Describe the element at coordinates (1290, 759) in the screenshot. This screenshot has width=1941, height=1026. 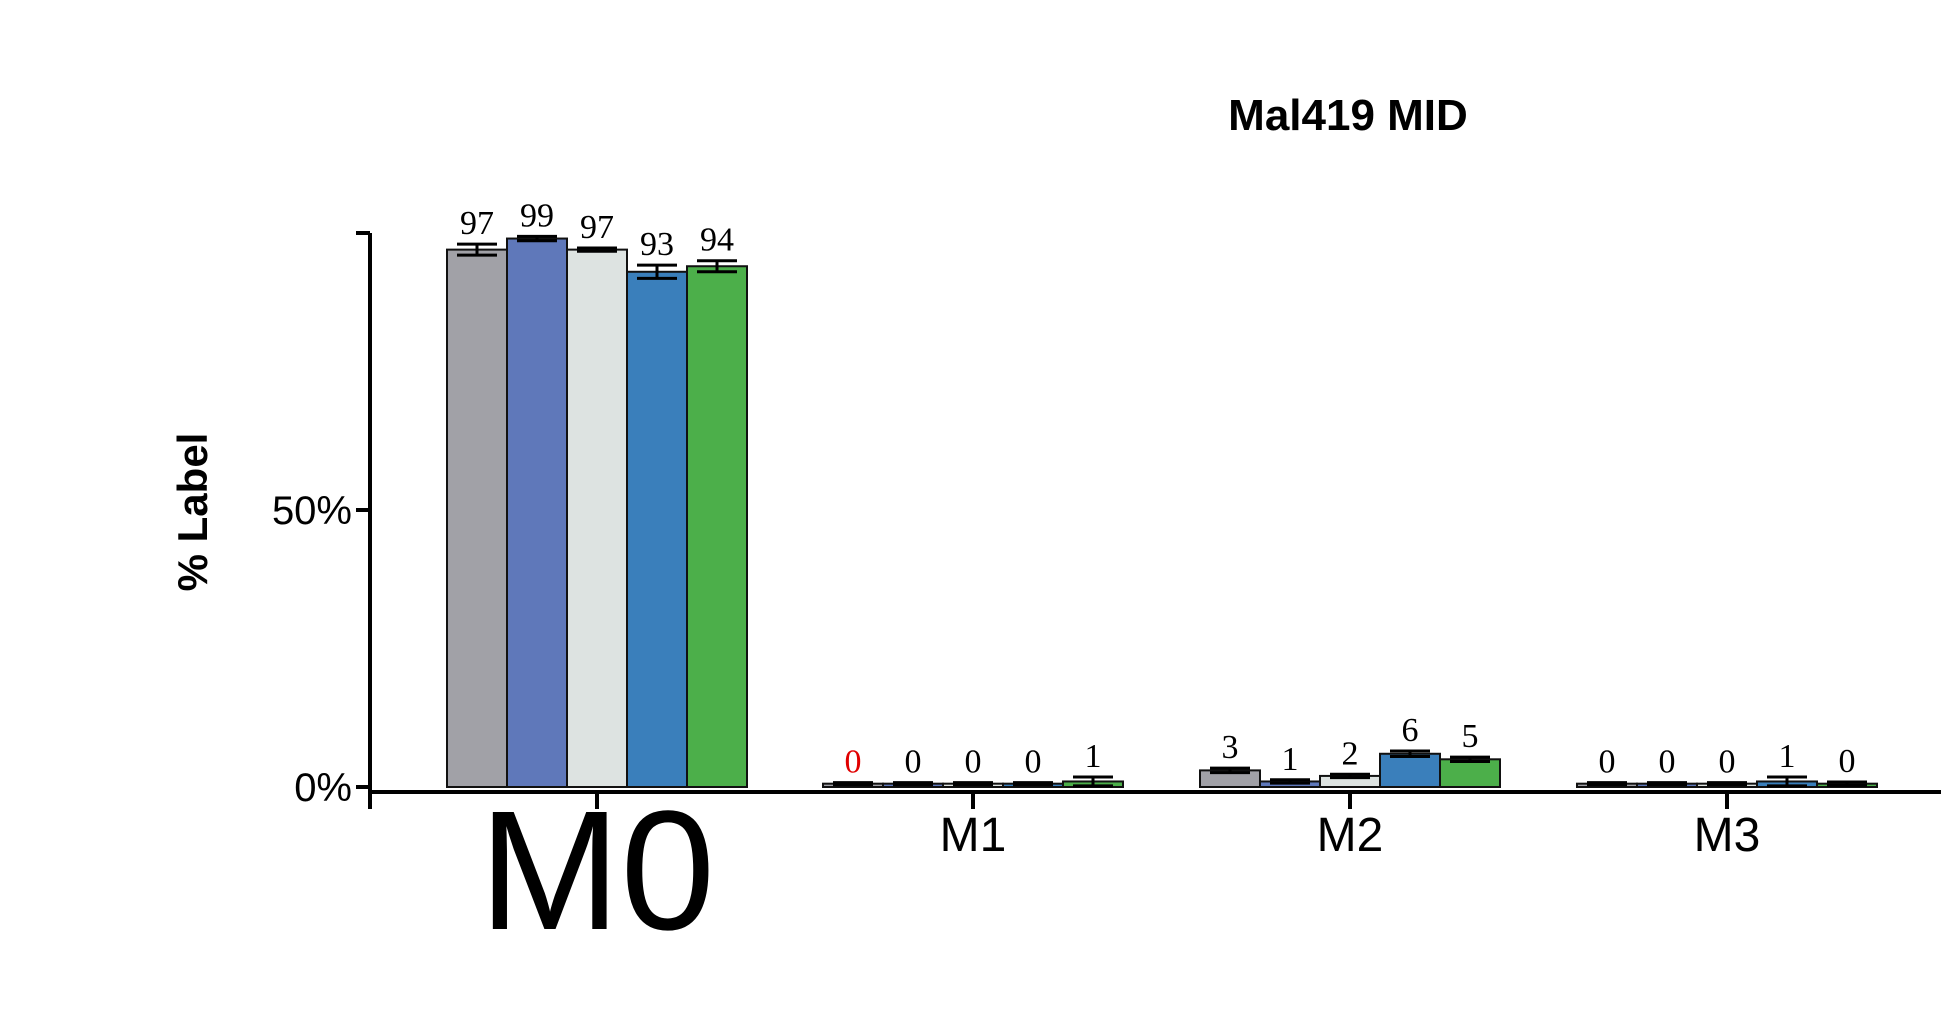
I see `data-label-m2-2: 1` at that location.